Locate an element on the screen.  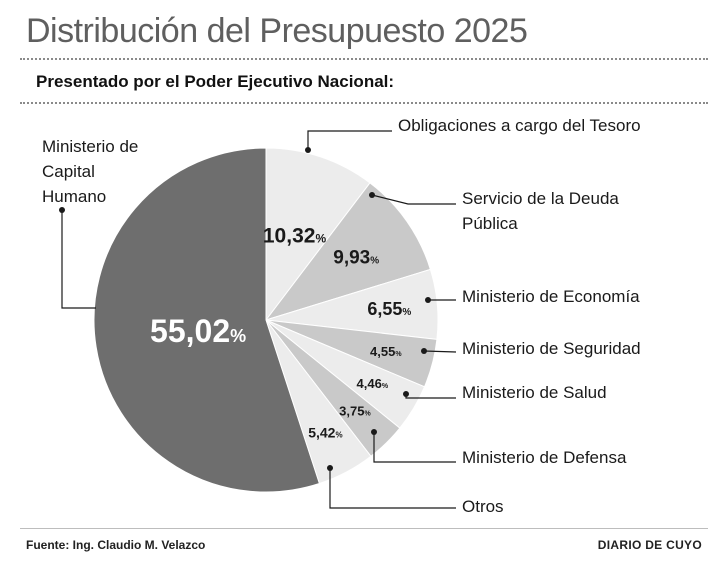
leader-line-ministerio-de-capital-humano is located at coordinates (78, 259).